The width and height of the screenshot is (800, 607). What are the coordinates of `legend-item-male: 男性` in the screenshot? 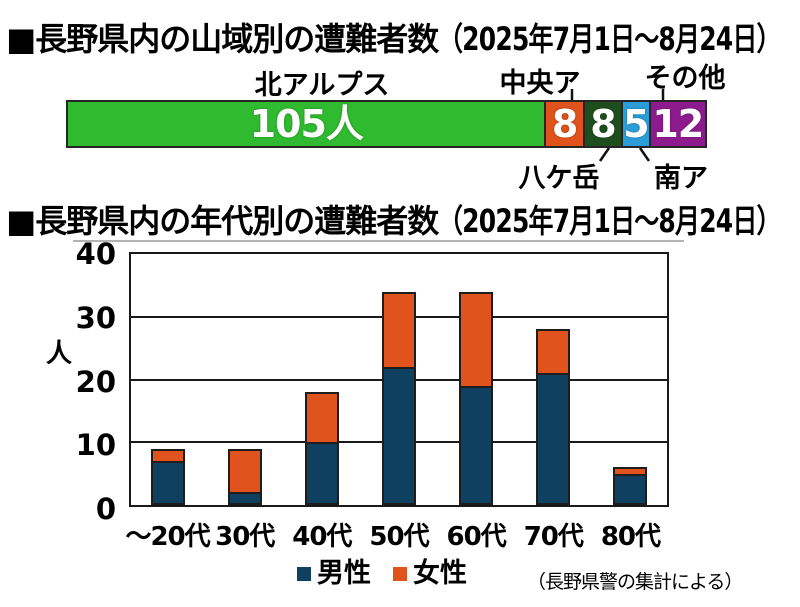 It's located at (334, 574).